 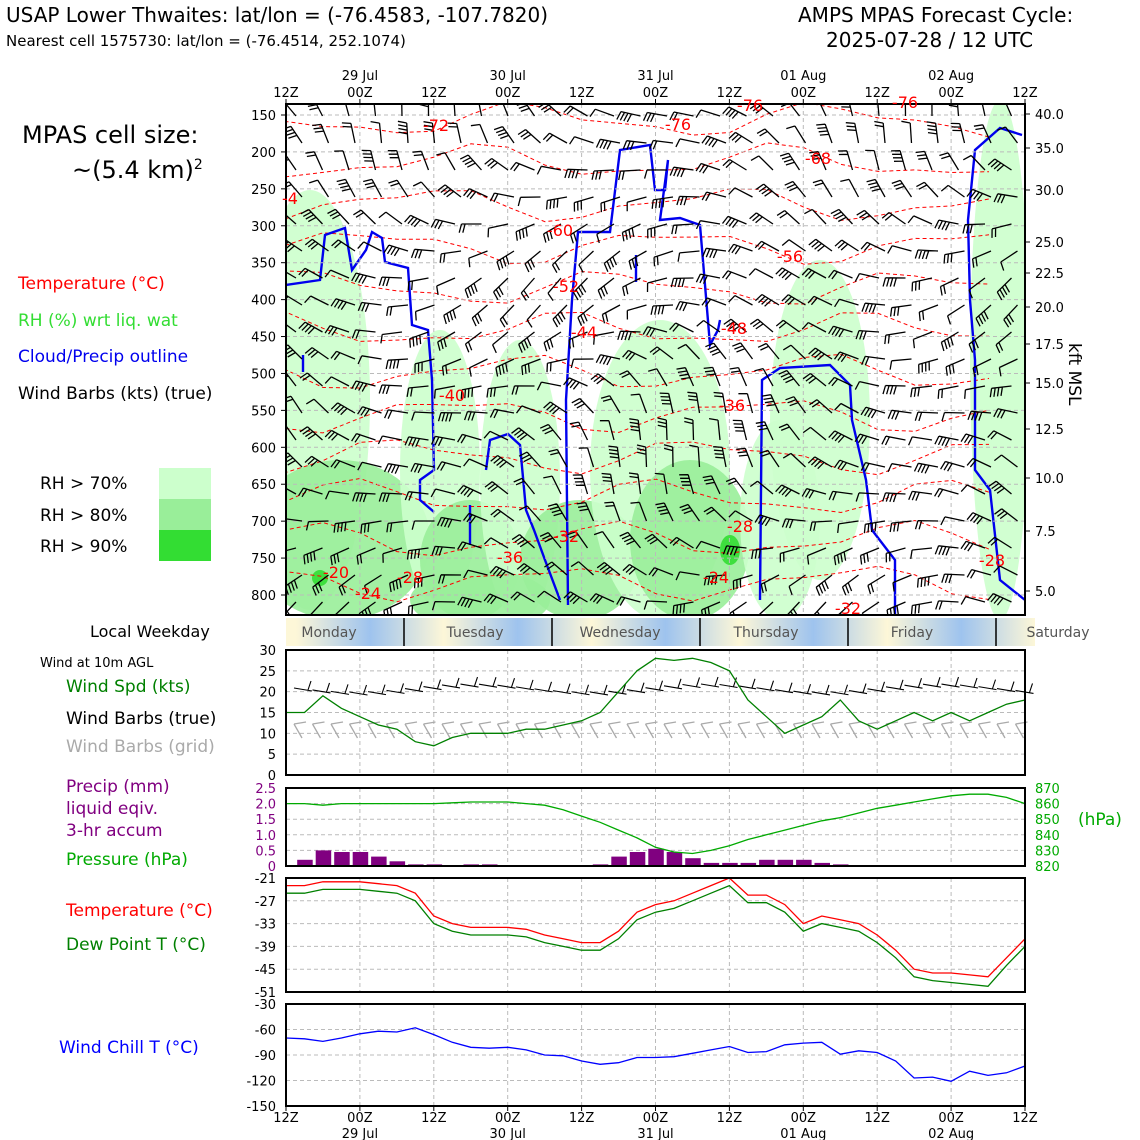 I want to click on precip-label-3: 3-hr accum, so click(x=114, y=831).